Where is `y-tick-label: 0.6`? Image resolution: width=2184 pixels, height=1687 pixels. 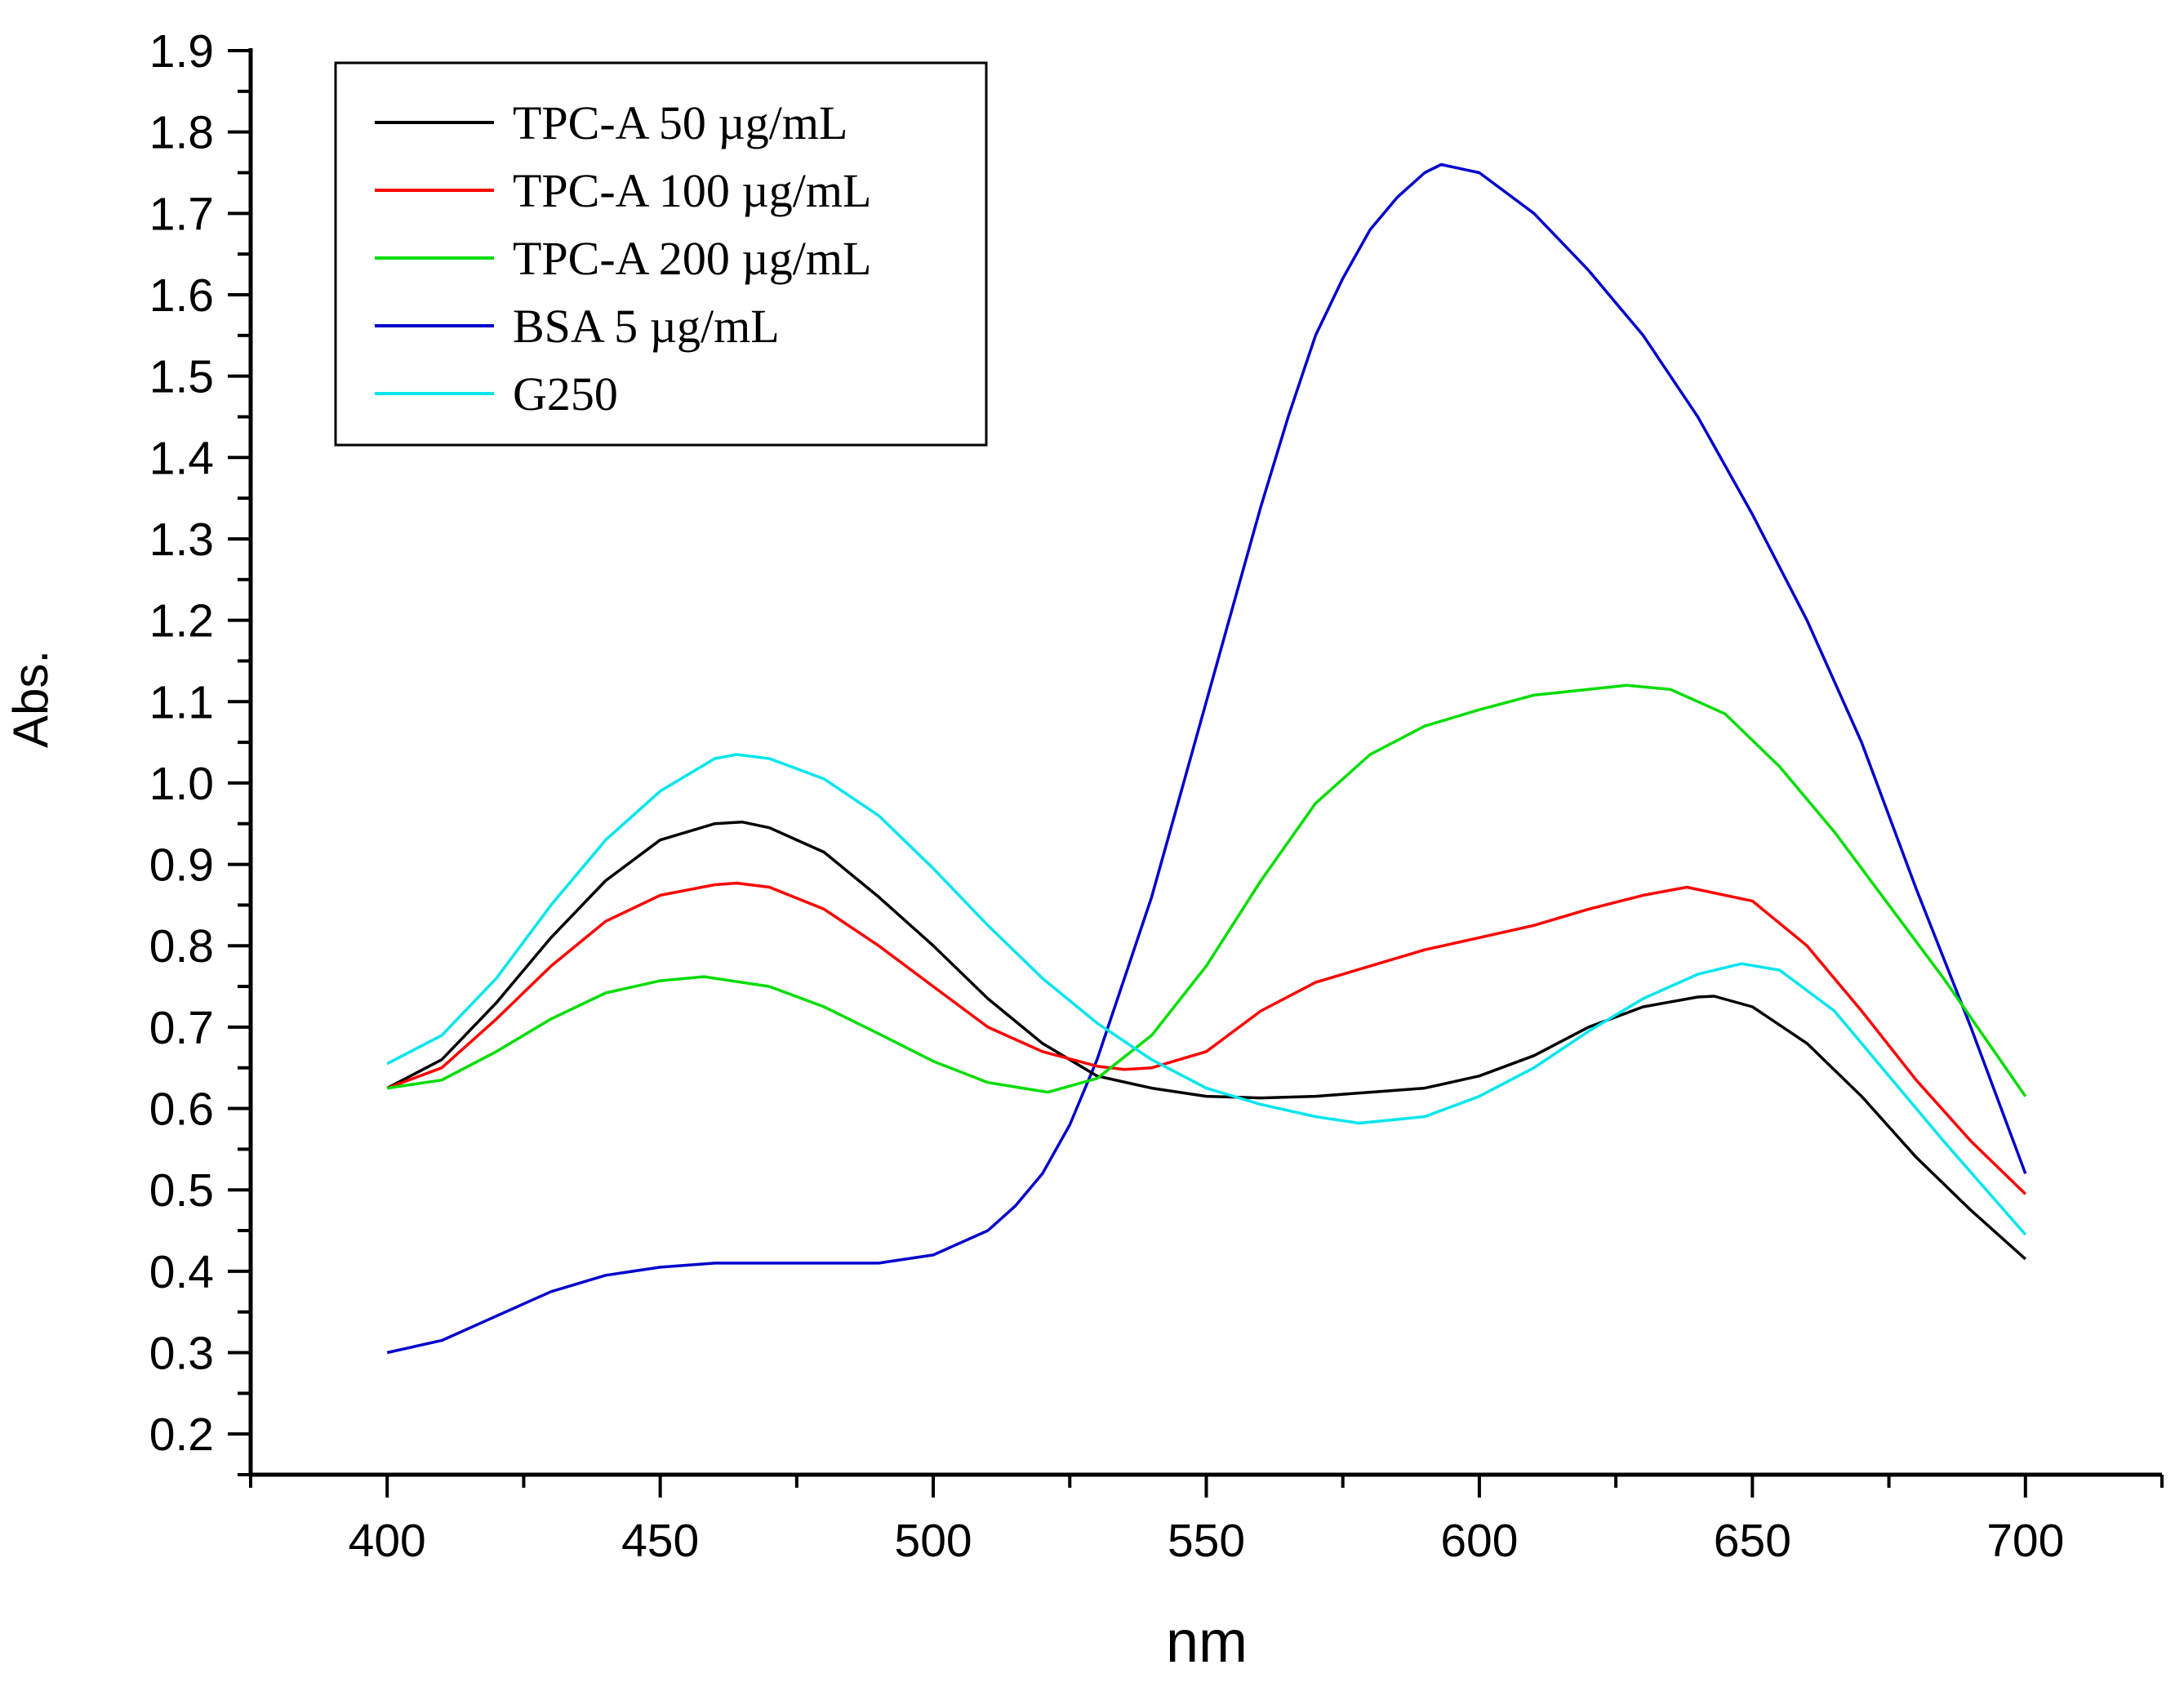
y-tick-label: 0.6 is located at coordinates (181, 1110).